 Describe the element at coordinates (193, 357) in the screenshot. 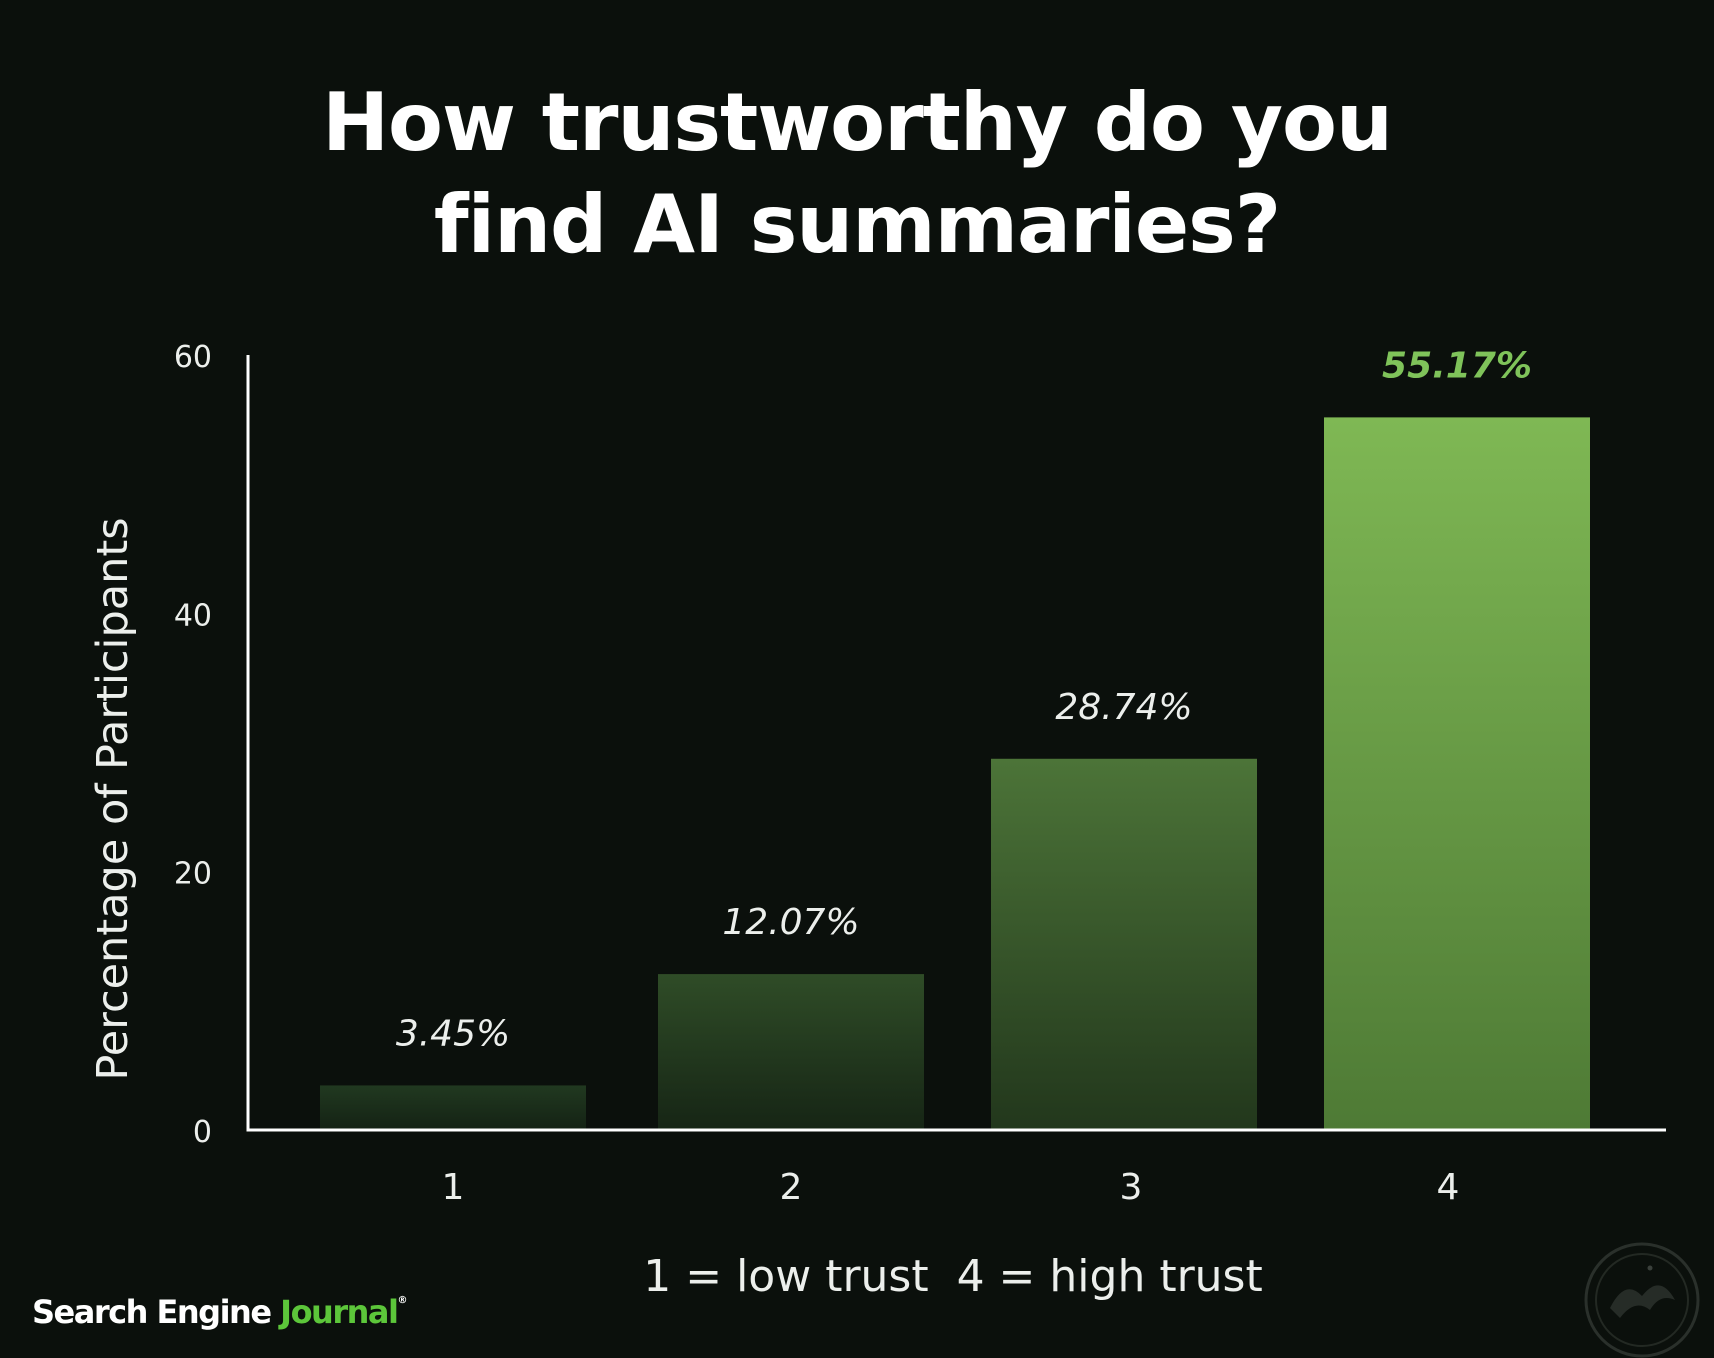

I see `y-tick-60: 60` at that location.